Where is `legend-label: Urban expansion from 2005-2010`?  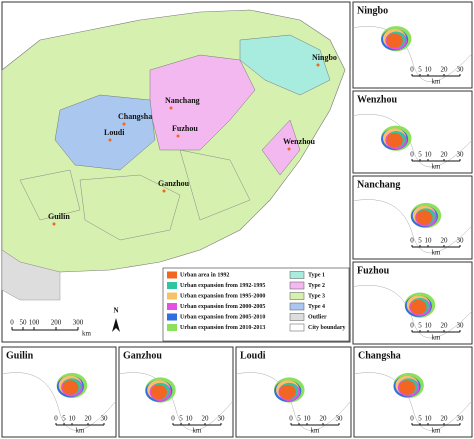
legend-label: Urban expansion from 2005-2010 is located at coordinates (222, 317).